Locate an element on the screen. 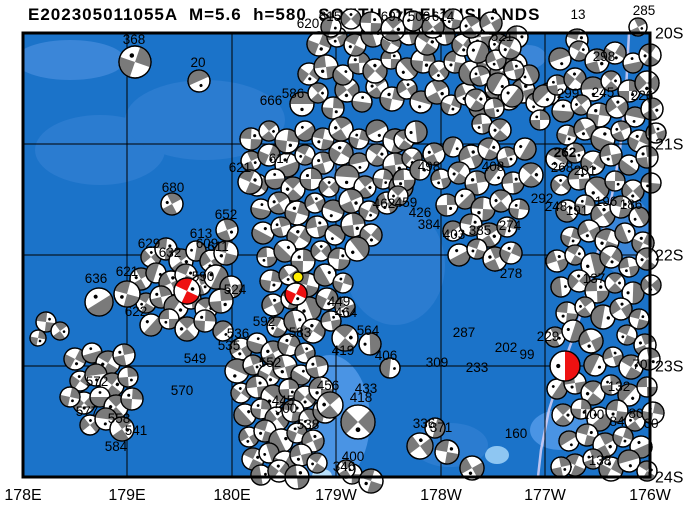 The height and width of the screenshot is (510, 693). depth-label: 400 is located at coordinates (353, 456).